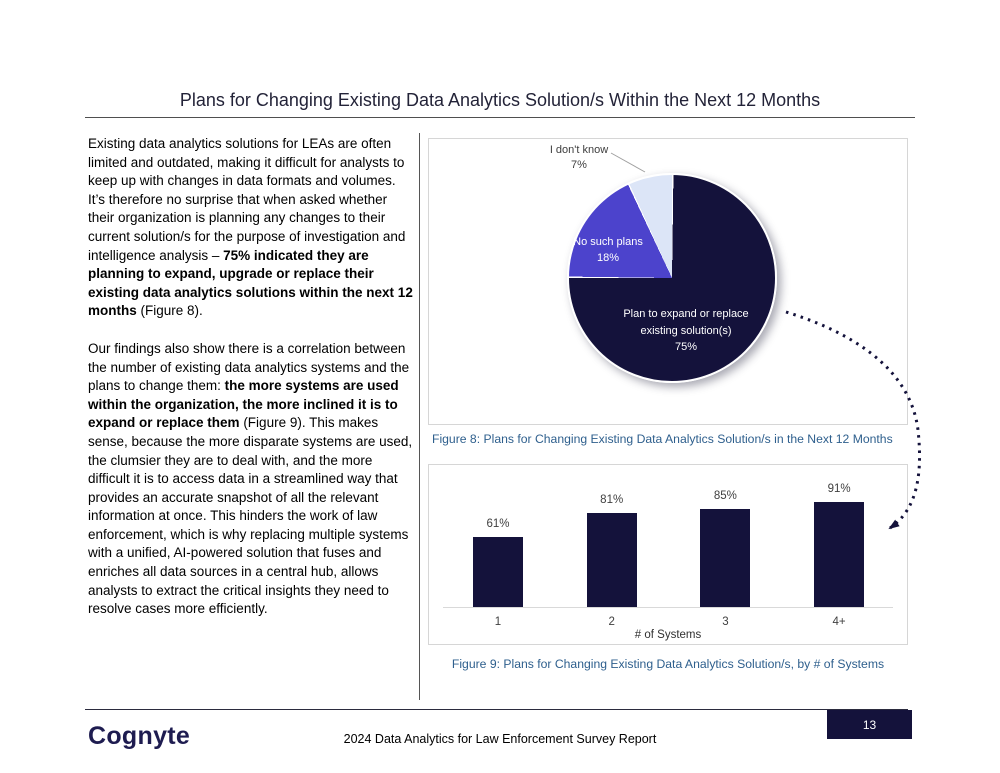 This screenshot has height=773, width=1000. Describe the element at coordinates (496, 709) in the screenshot. I see `footer-divider` at that location.